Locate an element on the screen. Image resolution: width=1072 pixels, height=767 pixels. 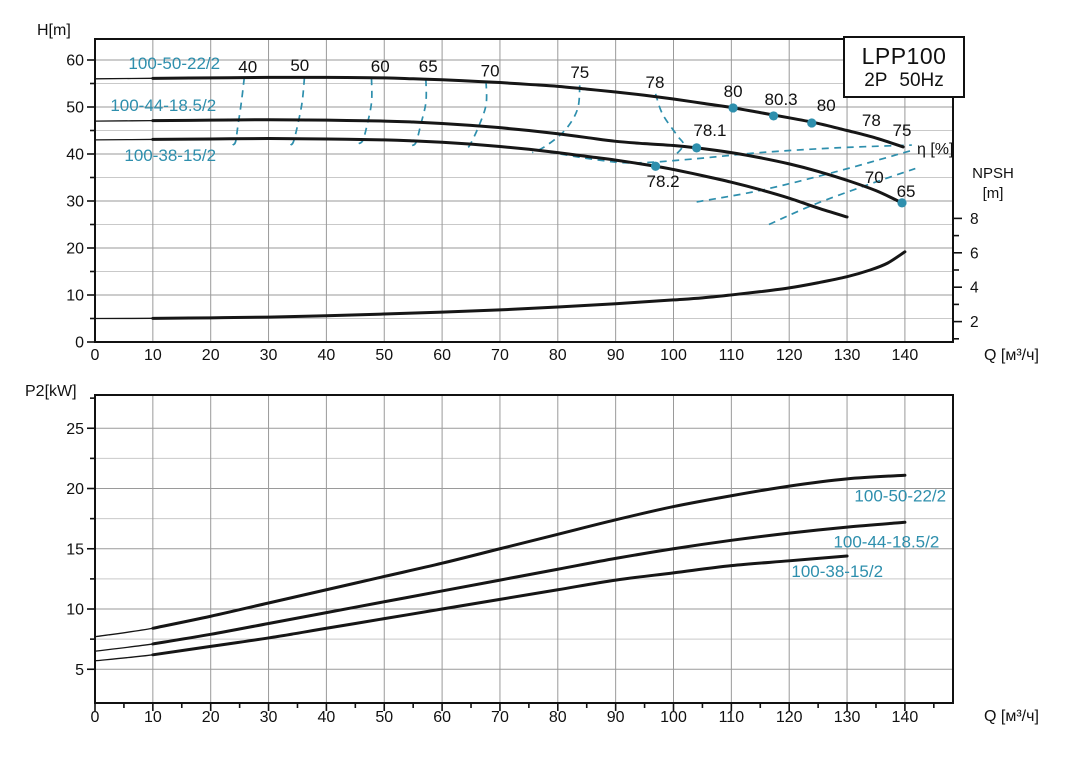
eta-axis-label: η [%] is located at coordinates (935, 149).